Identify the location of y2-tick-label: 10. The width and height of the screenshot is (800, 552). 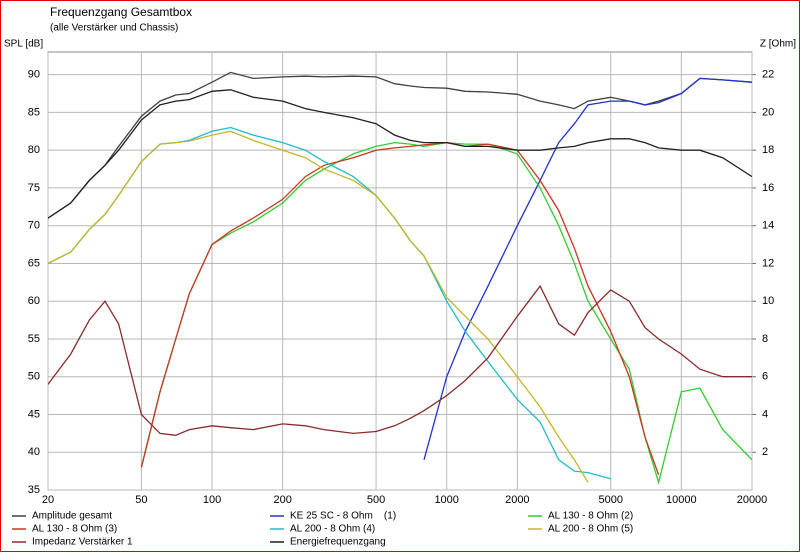
(768, 301).